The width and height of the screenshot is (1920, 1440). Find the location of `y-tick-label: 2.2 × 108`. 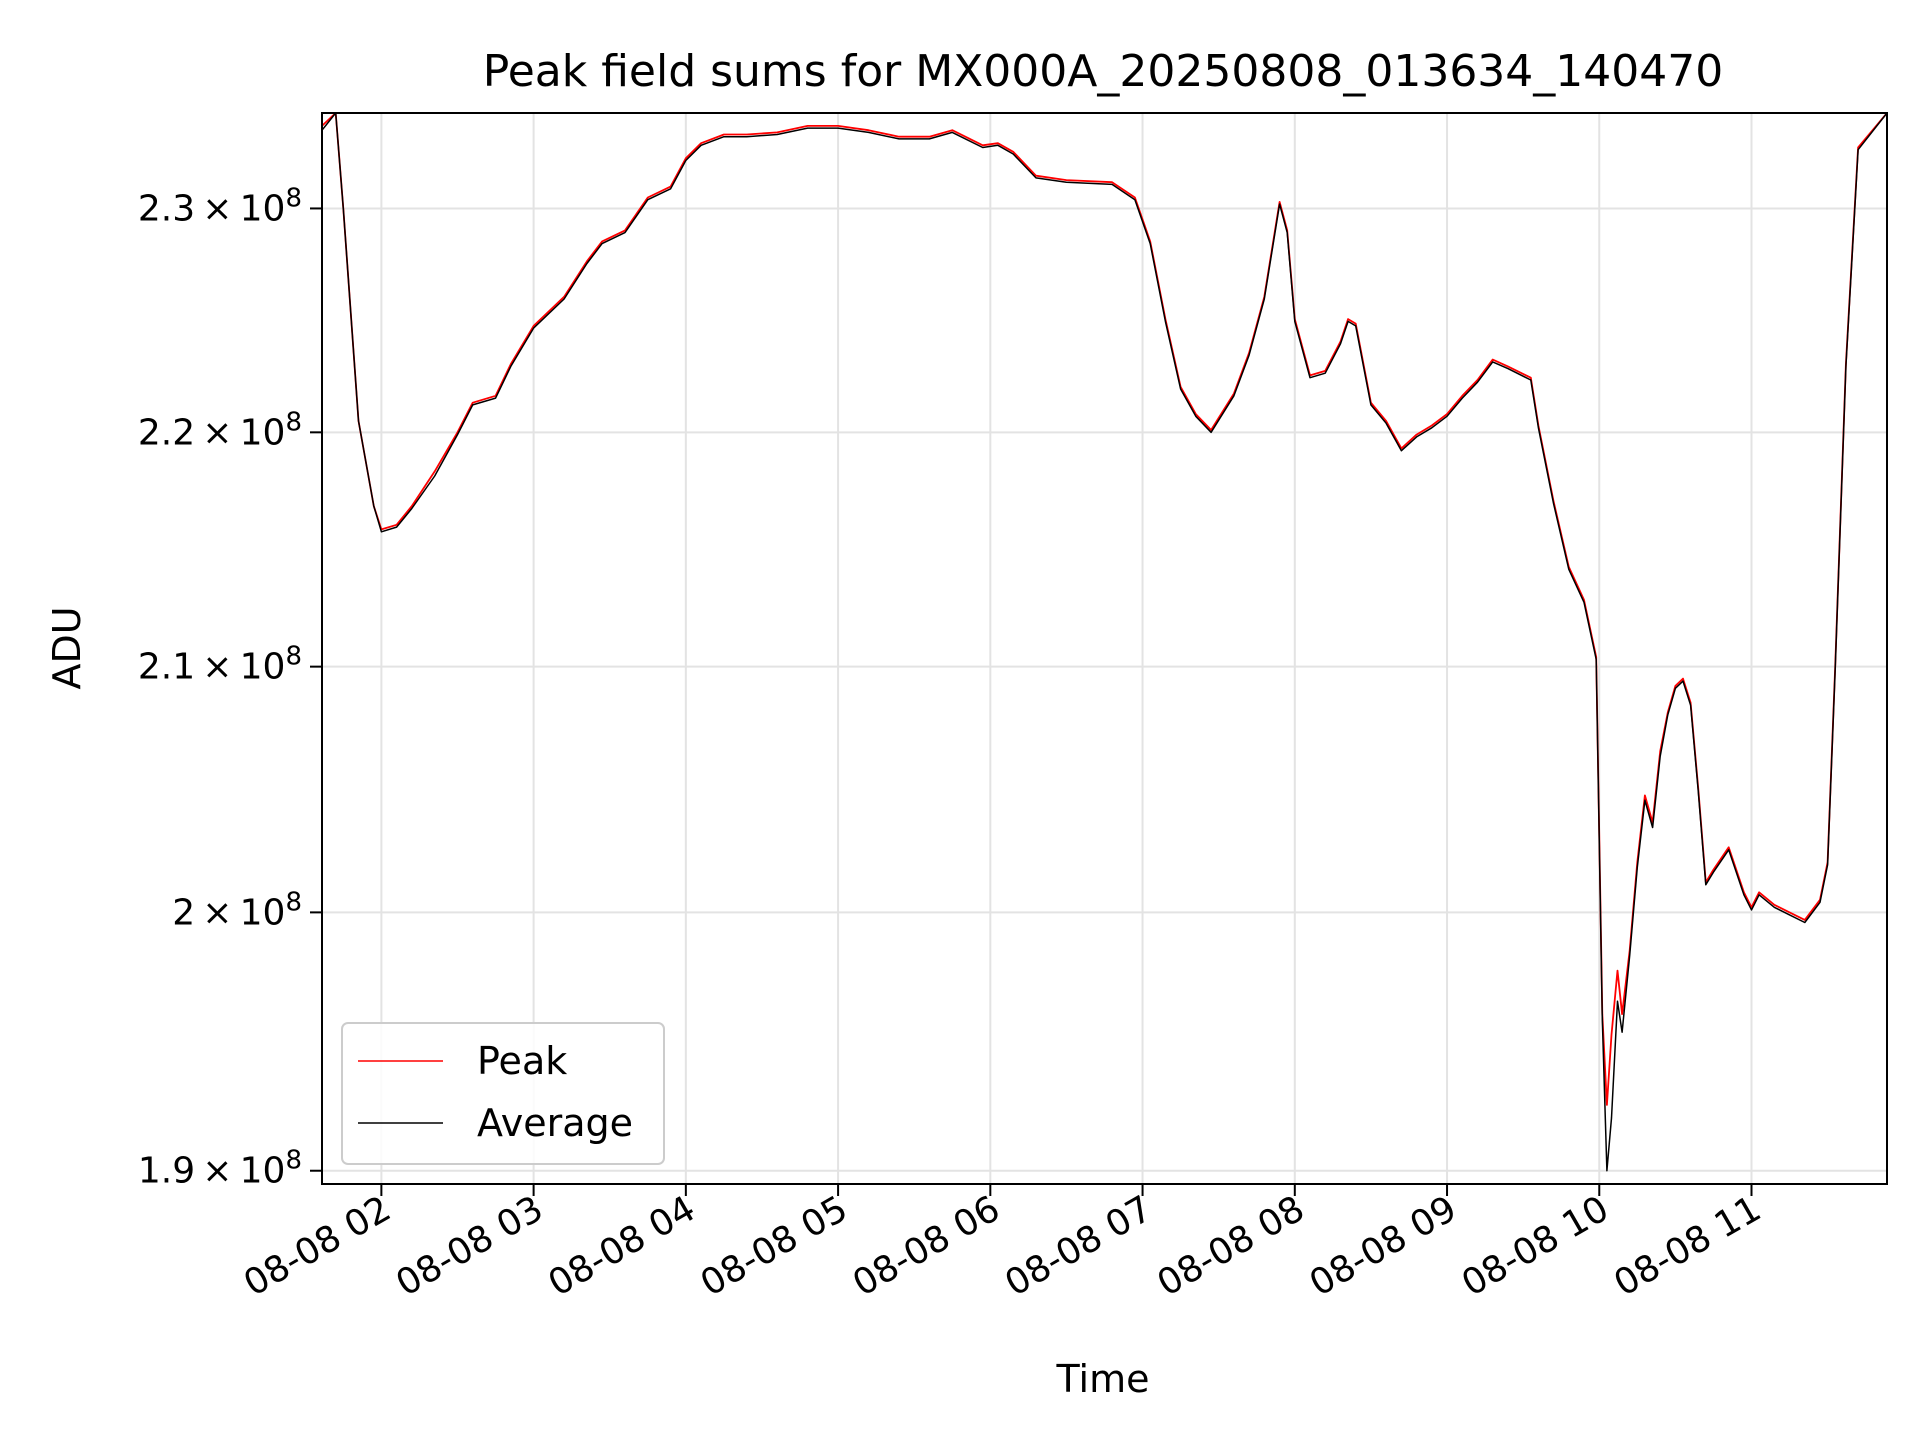

y-tick-label: 2.2 × 108 is located at coordinates (220, 430).